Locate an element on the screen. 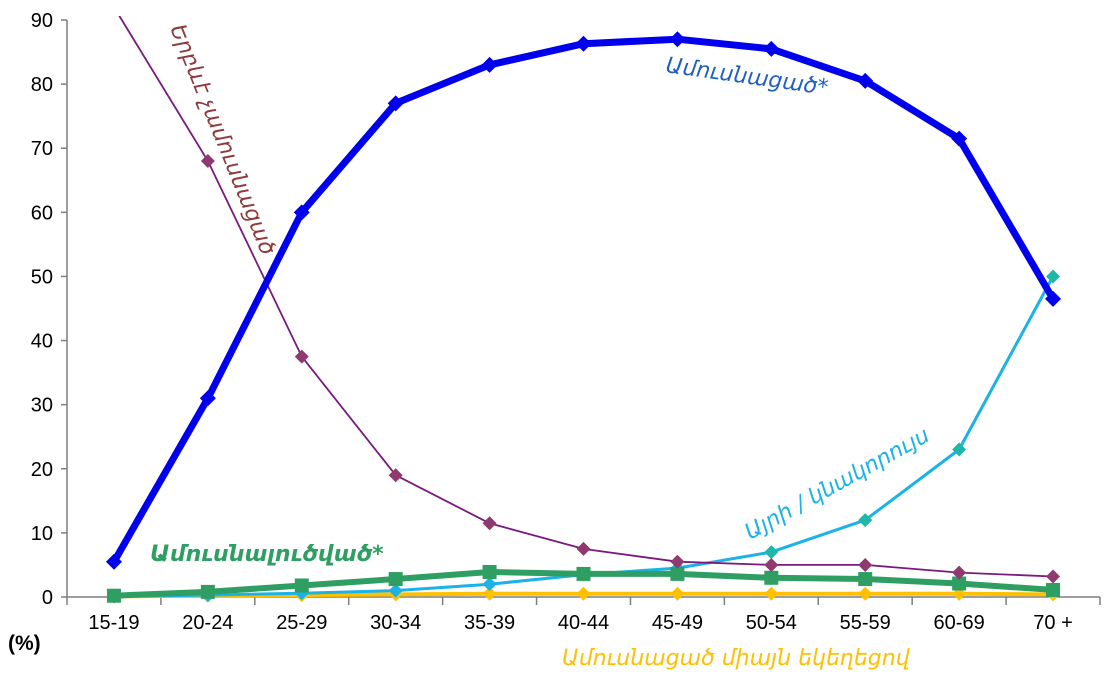 This screenshot has height=677, width=1113. series-label-4: Ամուսնացած միայն եկեղեցով is located at coordinates (736, 658).